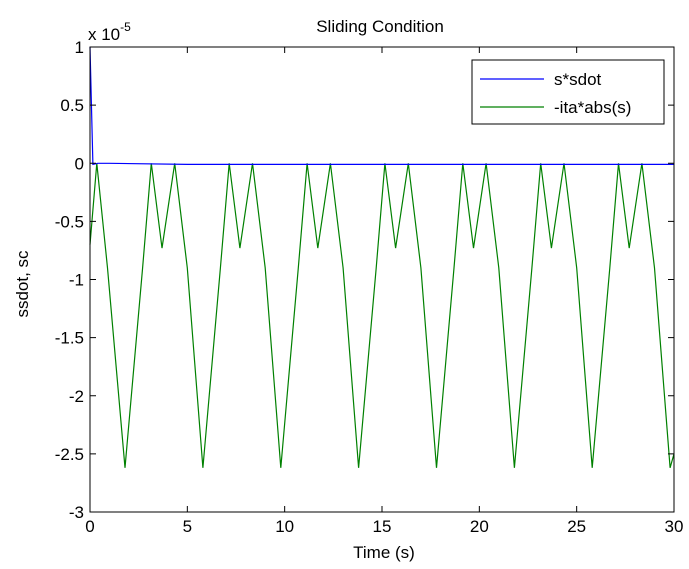 The image size is (689, 569). What do you see at coordinates (576, 526) in the screenshot?
I see `x-tick-label: 25` at bounding box center [576, 526].